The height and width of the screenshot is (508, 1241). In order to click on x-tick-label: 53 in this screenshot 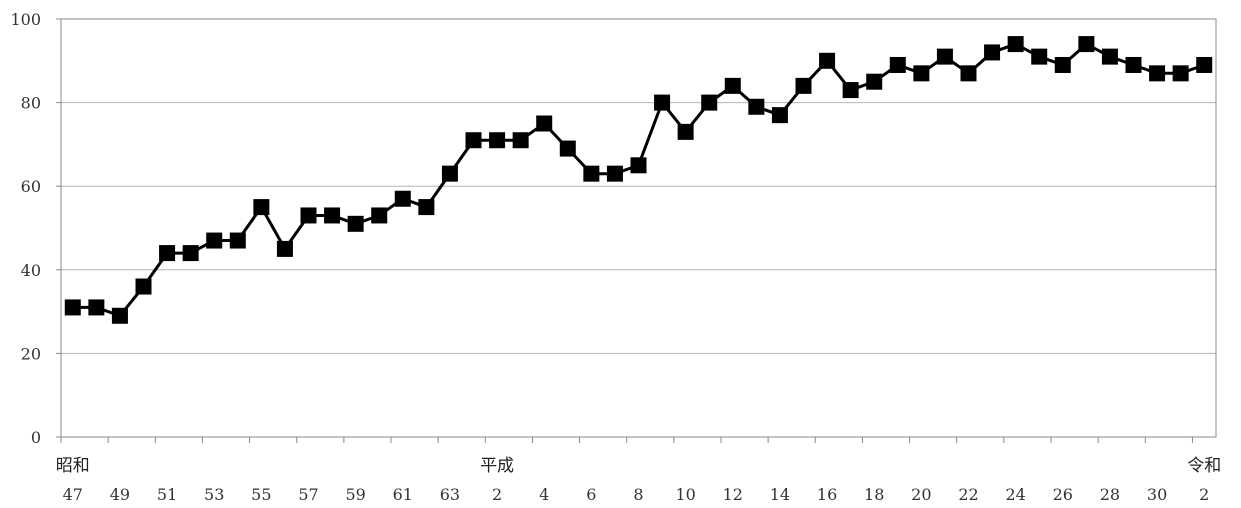, I will do `click(214, 494)`.